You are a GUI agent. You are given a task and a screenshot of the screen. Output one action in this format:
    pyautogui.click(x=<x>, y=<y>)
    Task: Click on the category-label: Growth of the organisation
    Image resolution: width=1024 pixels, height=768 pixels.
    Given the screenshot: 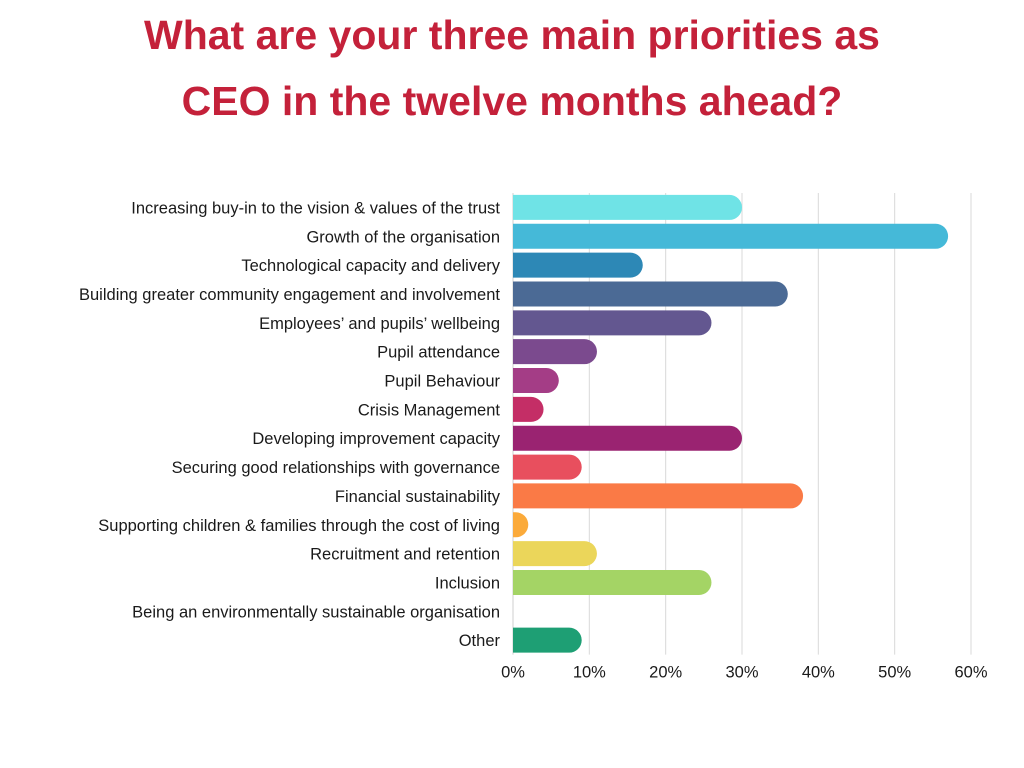 What is the action you would take?
    pyautogui.click(x=403, y=237)
    